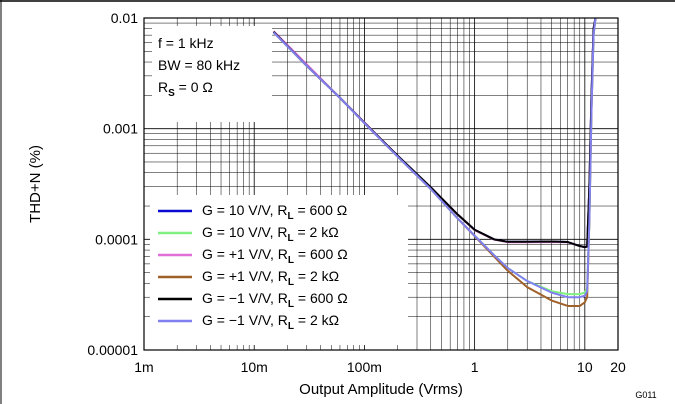 This screenshot has height=404, width=675. What do you see at coordinates (112, 184) in the screenshot?
I see `y-tick-labels: 0.01 0.001 0.0001 0.00001` at bounding box center [112, 184].